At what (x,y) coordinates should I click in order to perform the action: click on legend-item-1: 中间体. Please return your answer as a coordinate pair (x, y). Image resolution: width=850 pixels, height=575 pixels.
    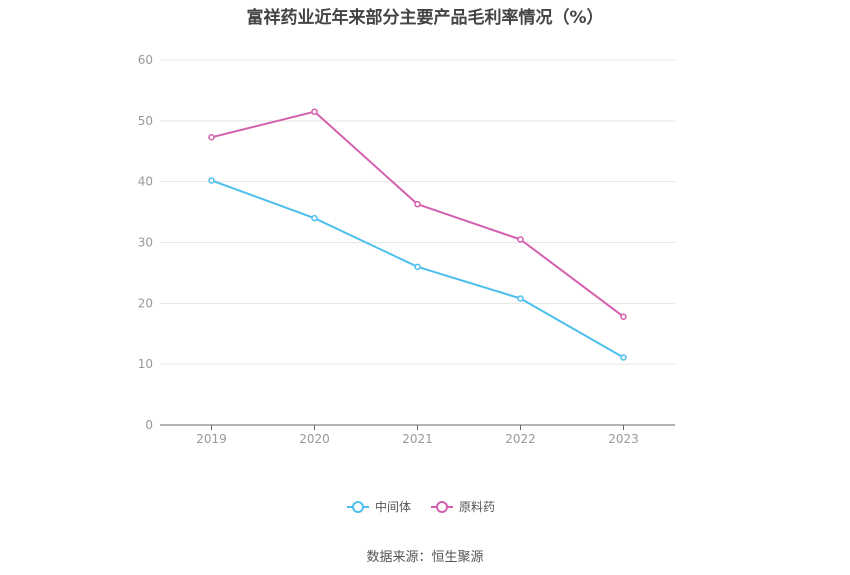
    Looking at the image, I should click on (379, 506).